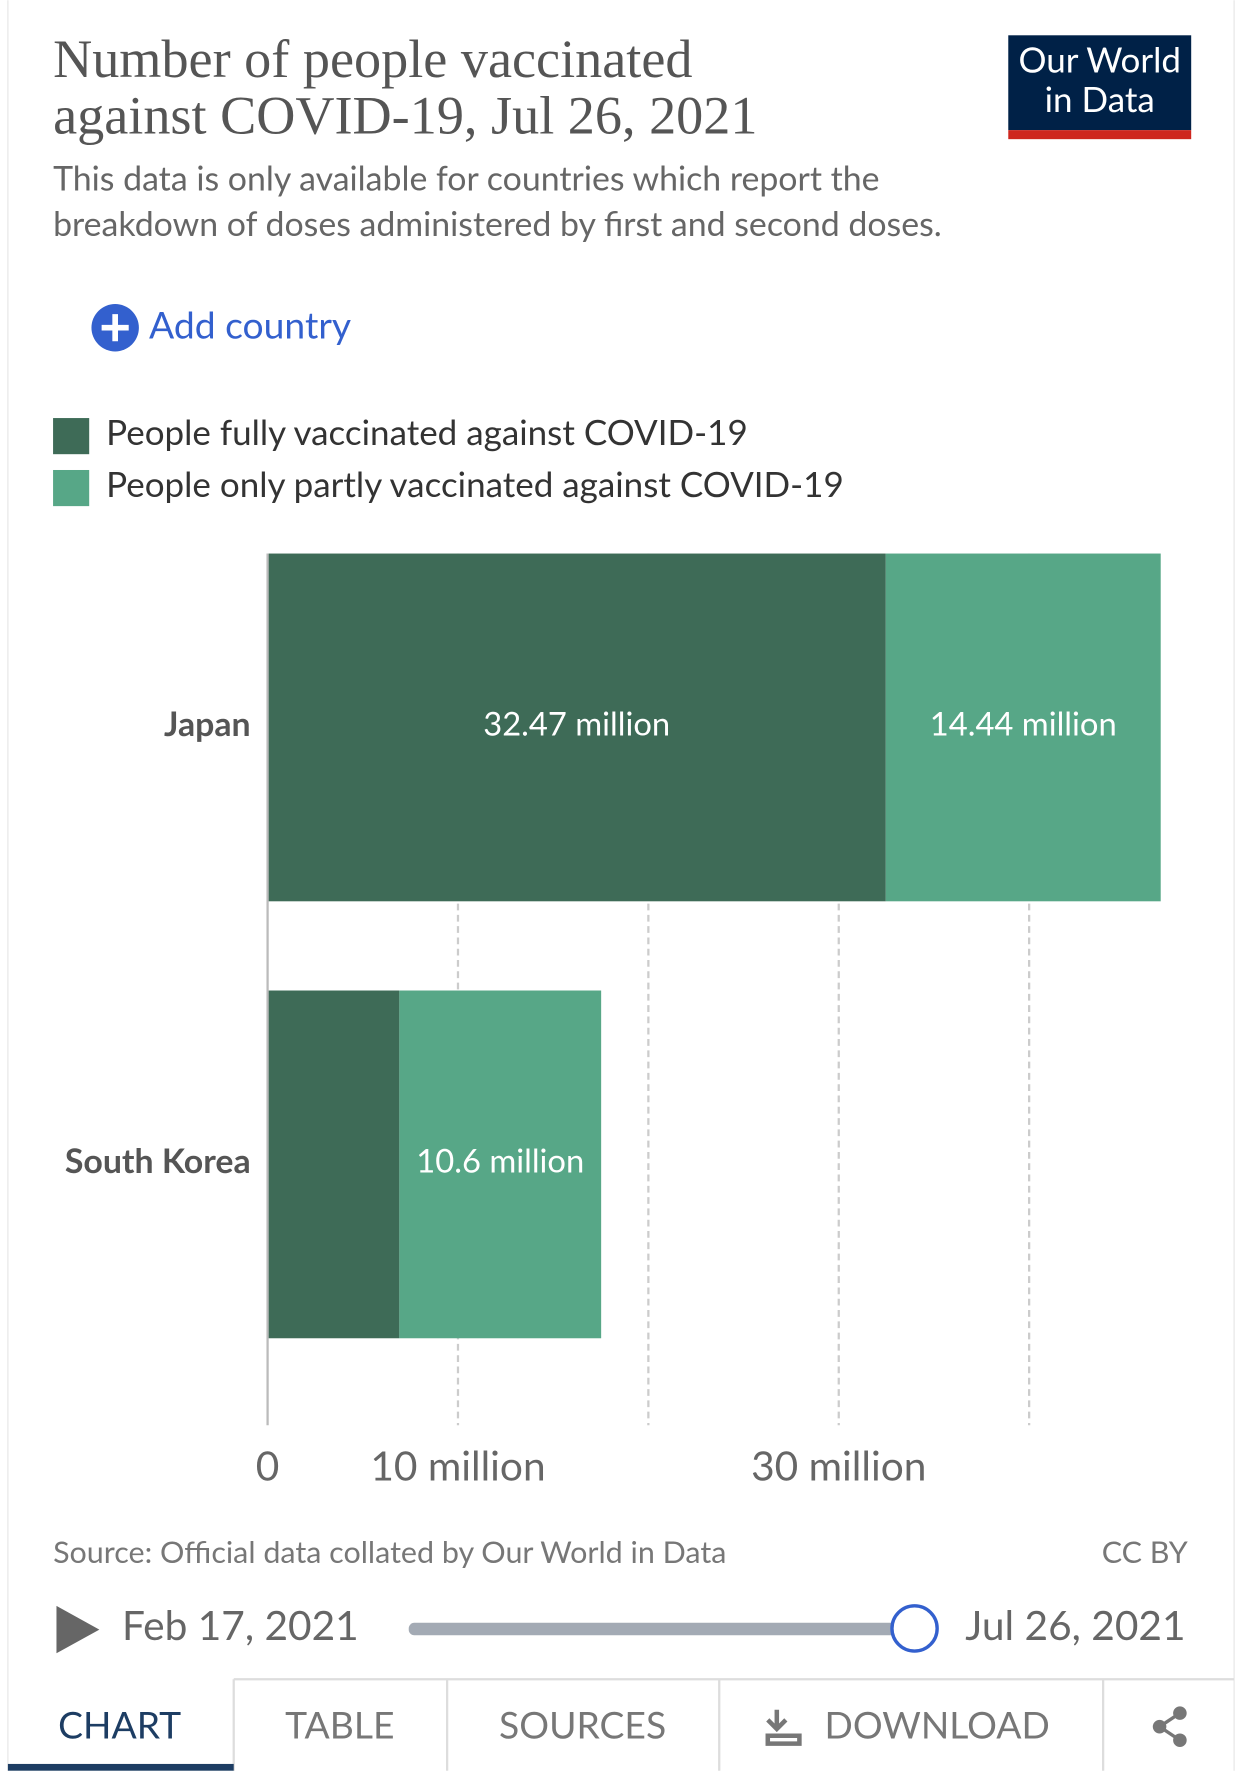  What do you see at coordinates (783, 1727) in the screenshot?
I see `download-icon` at bounding box center [783, 1727].